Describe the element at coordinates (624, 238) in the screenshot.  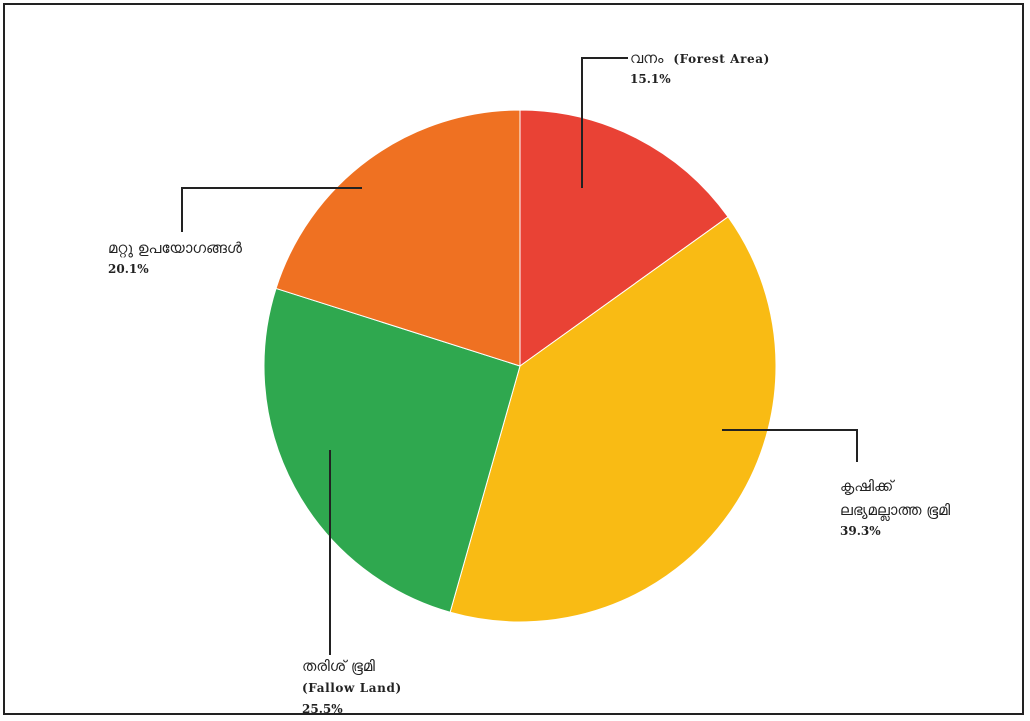
I see `slice-forest` at that location.